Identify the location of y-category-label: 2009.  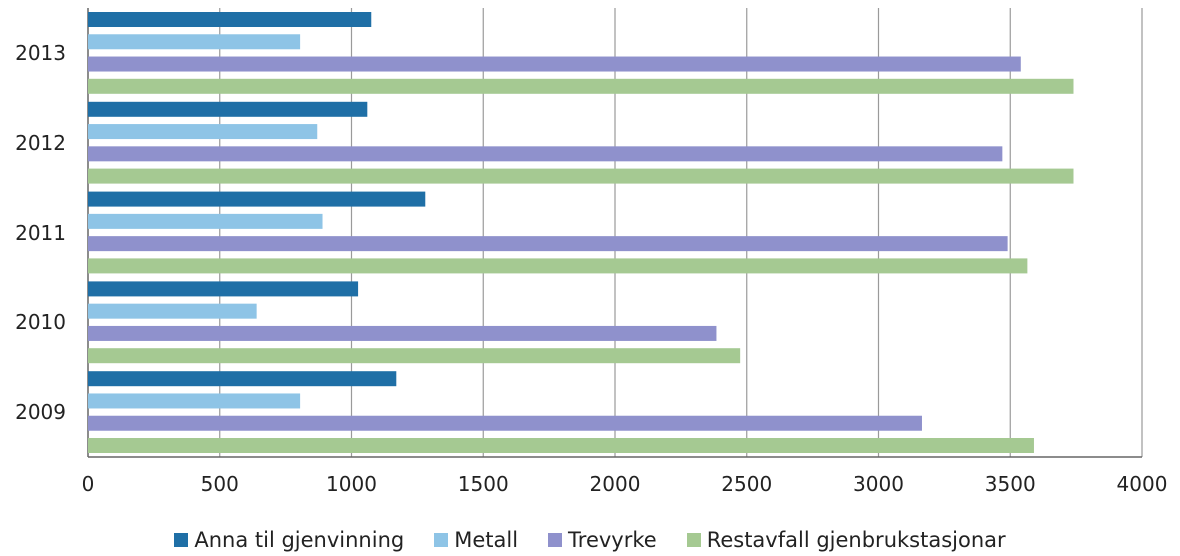
(40, 412).